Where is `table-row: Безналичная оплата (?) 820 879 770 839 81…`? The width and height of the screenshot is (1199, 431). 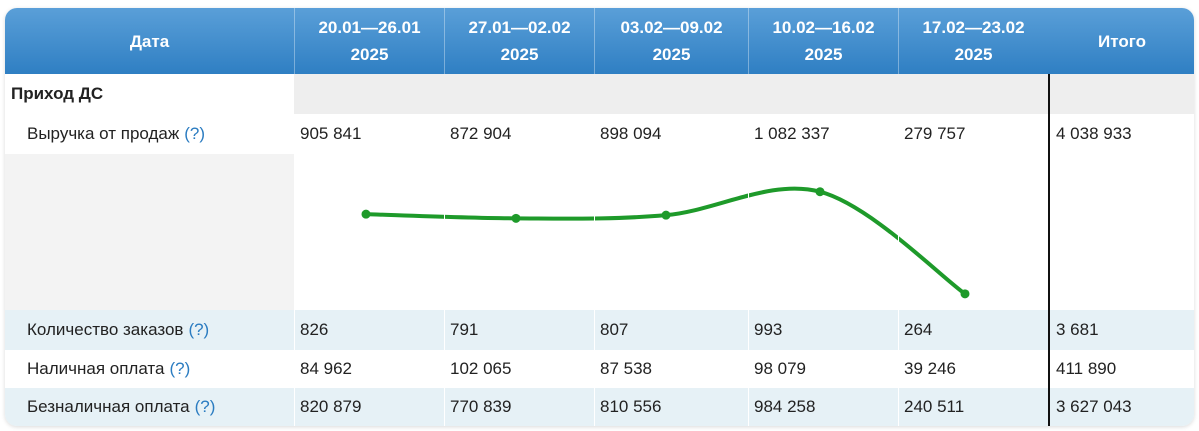
table-row: Безналичная оплата (?) 820 879 770 839 81… is located at coordinates (599, 407).